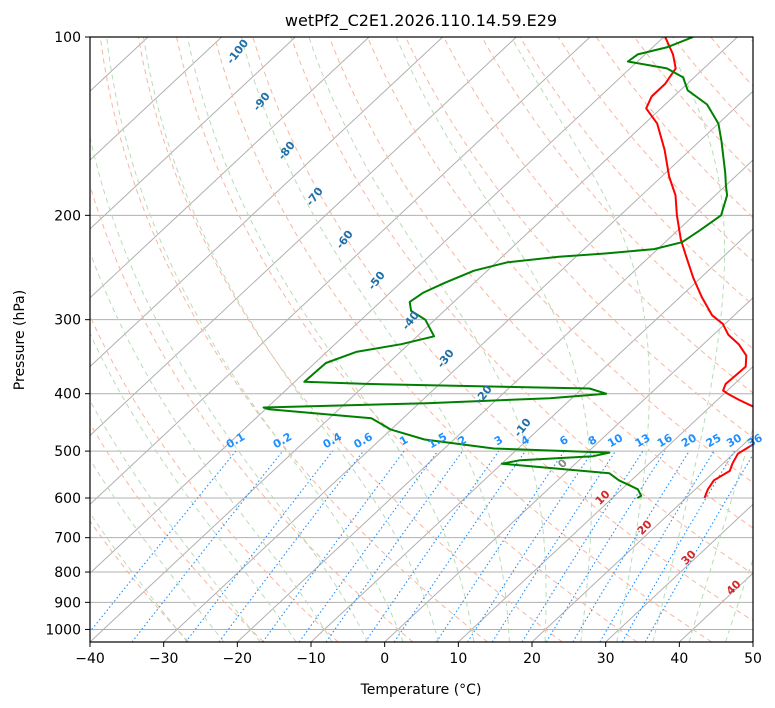 This screenshot has height=708, width=775. Describe the element at coordinates (532, 659) in the screenshot. I see `x-tick-label: 20` at that location.